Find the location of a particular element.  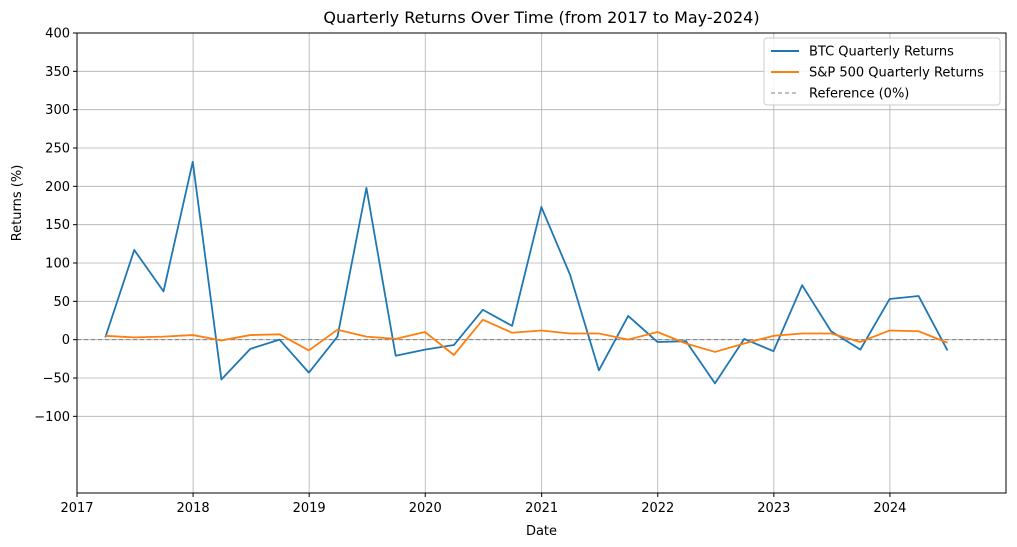

legend-label-btc: BTC Quarterly Returns is located at coordinates (881, 52).